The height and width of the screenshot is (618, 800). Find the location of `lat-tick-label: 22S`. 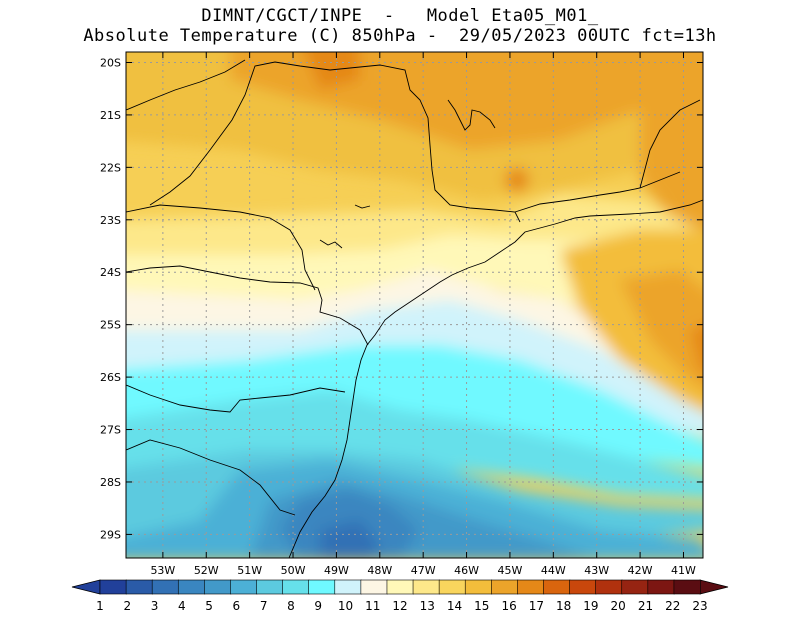

lat-tick-label: 22S is located at coordinates (110, 167).